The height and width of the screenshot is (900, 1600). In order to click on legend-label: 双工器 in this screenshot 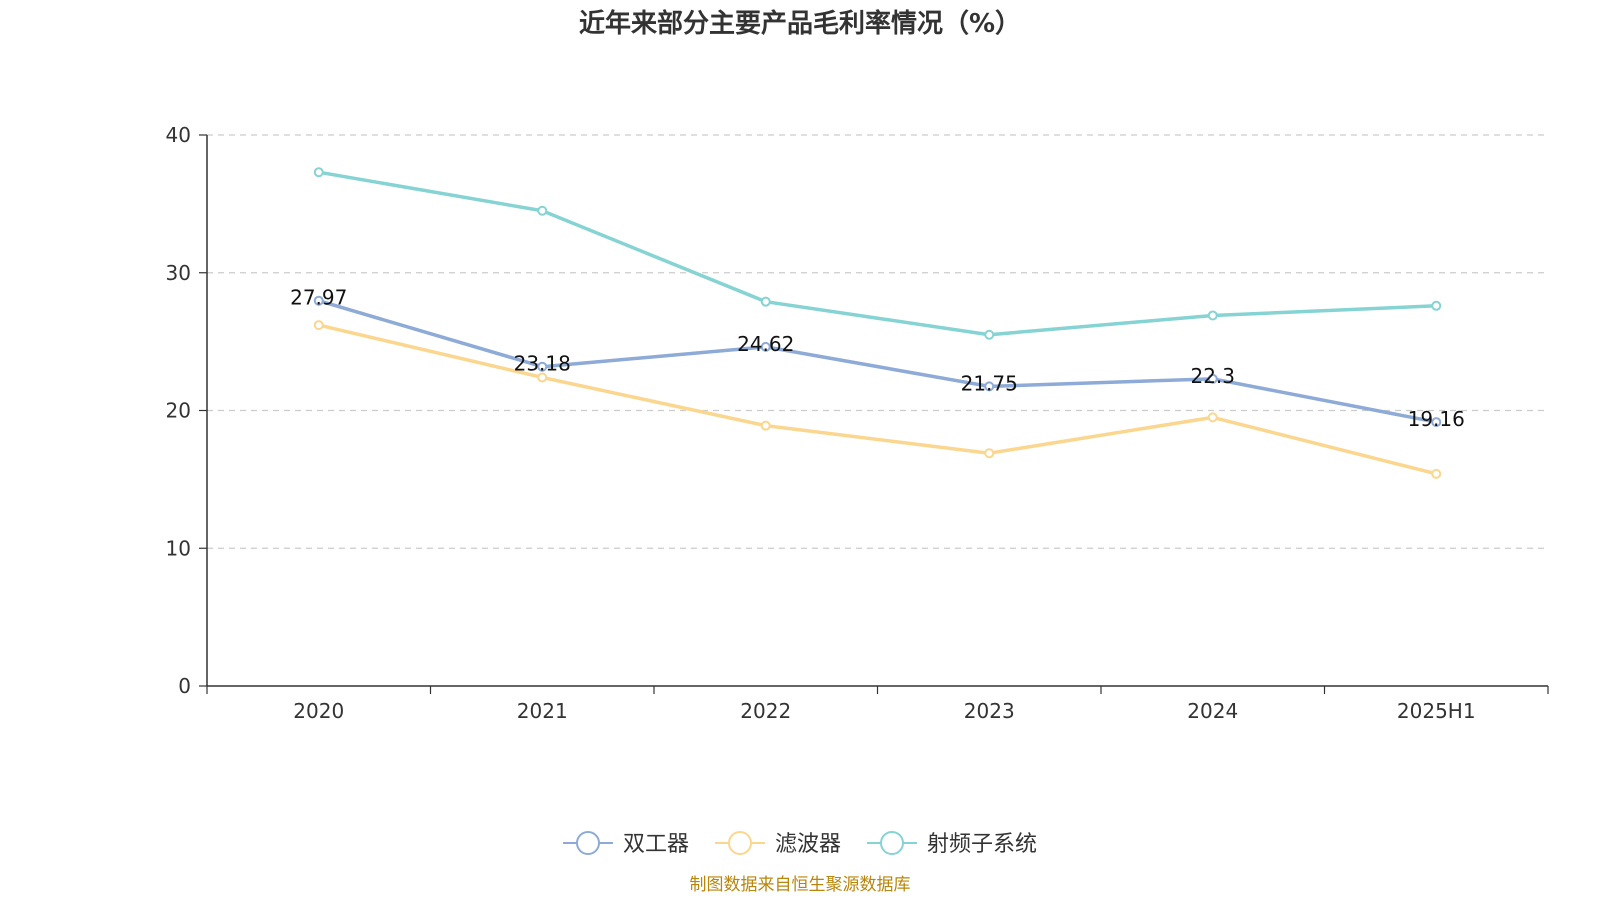, I will do `click(656, 844)`.